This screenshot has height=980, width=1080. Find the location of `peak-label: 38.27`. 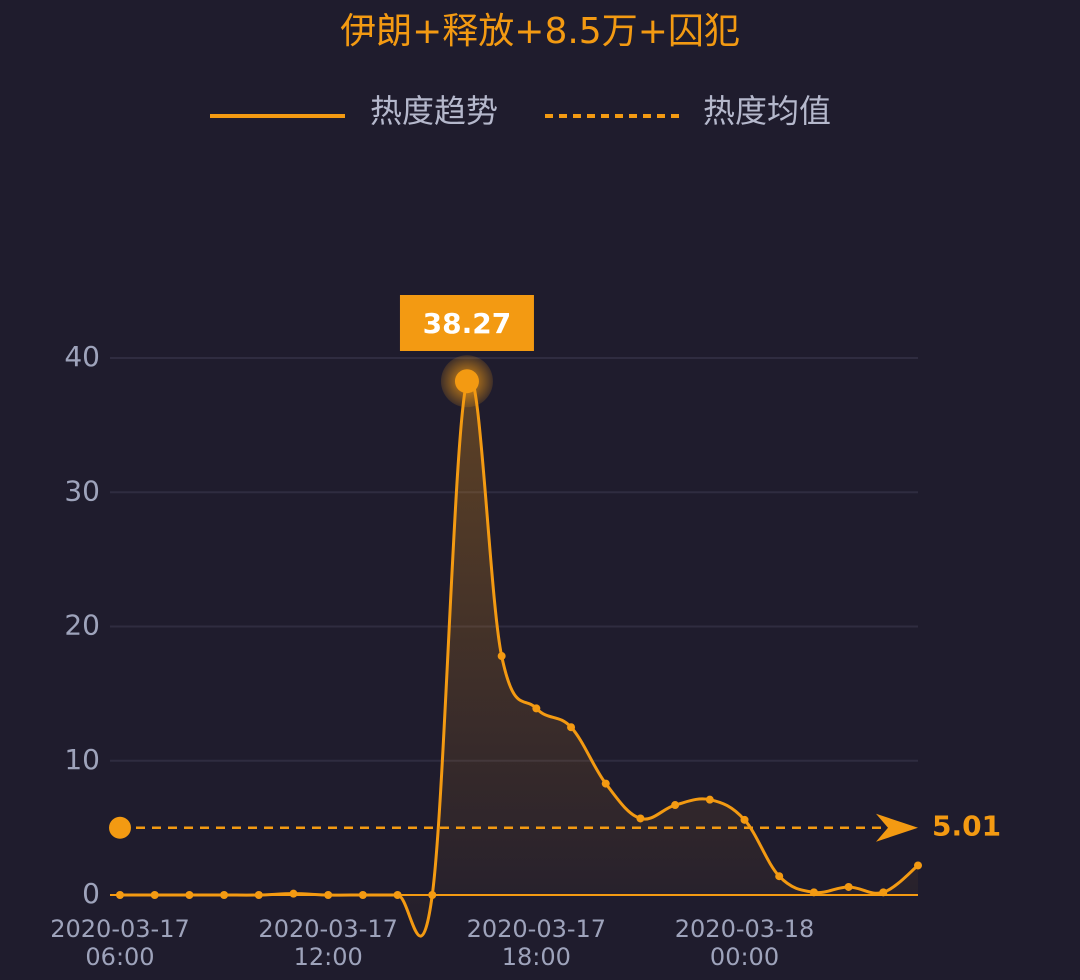

peak-label: 38.27 is located at coordinates (467, 323).